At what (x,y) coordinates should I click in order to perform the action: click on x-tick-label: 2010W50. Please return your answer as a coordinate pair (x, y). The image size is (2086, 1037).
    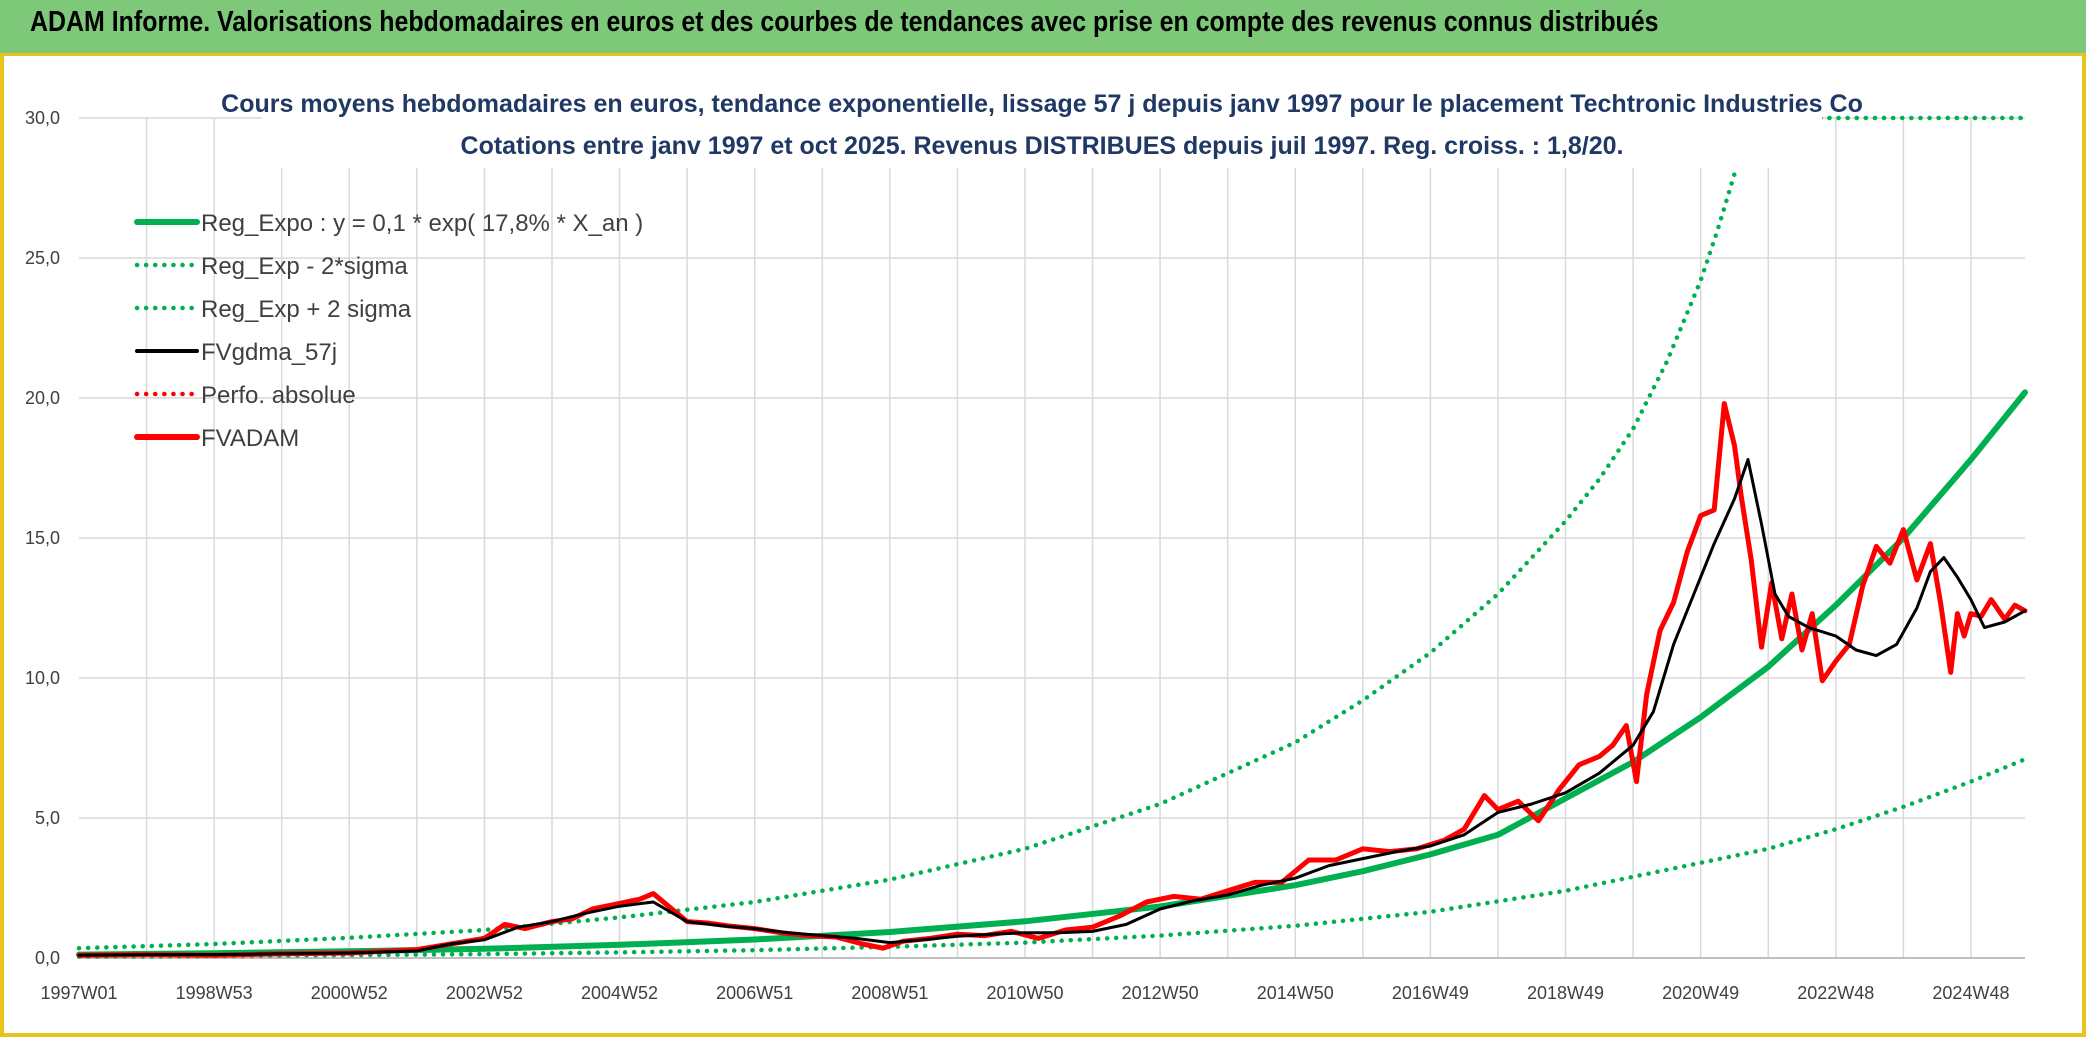
    Looking at the image, I should click on (1024, 993).